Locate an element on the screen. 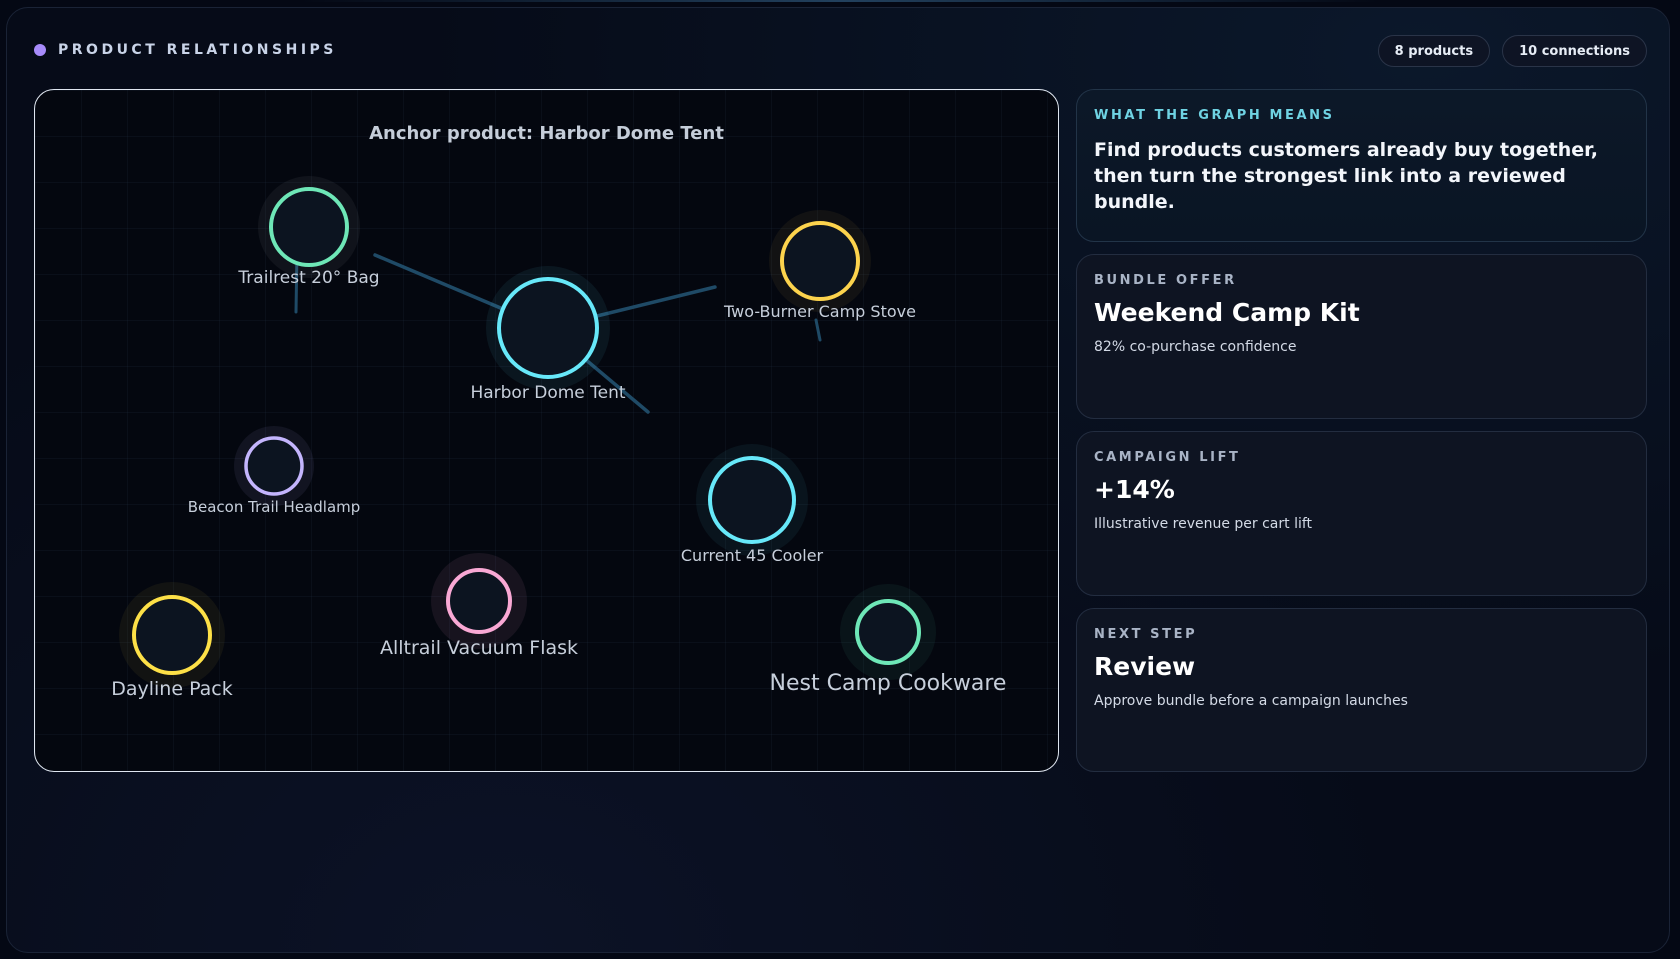  node-trailrest-bag: Trailrest 20° Bag is located at coordinates (308, 232).